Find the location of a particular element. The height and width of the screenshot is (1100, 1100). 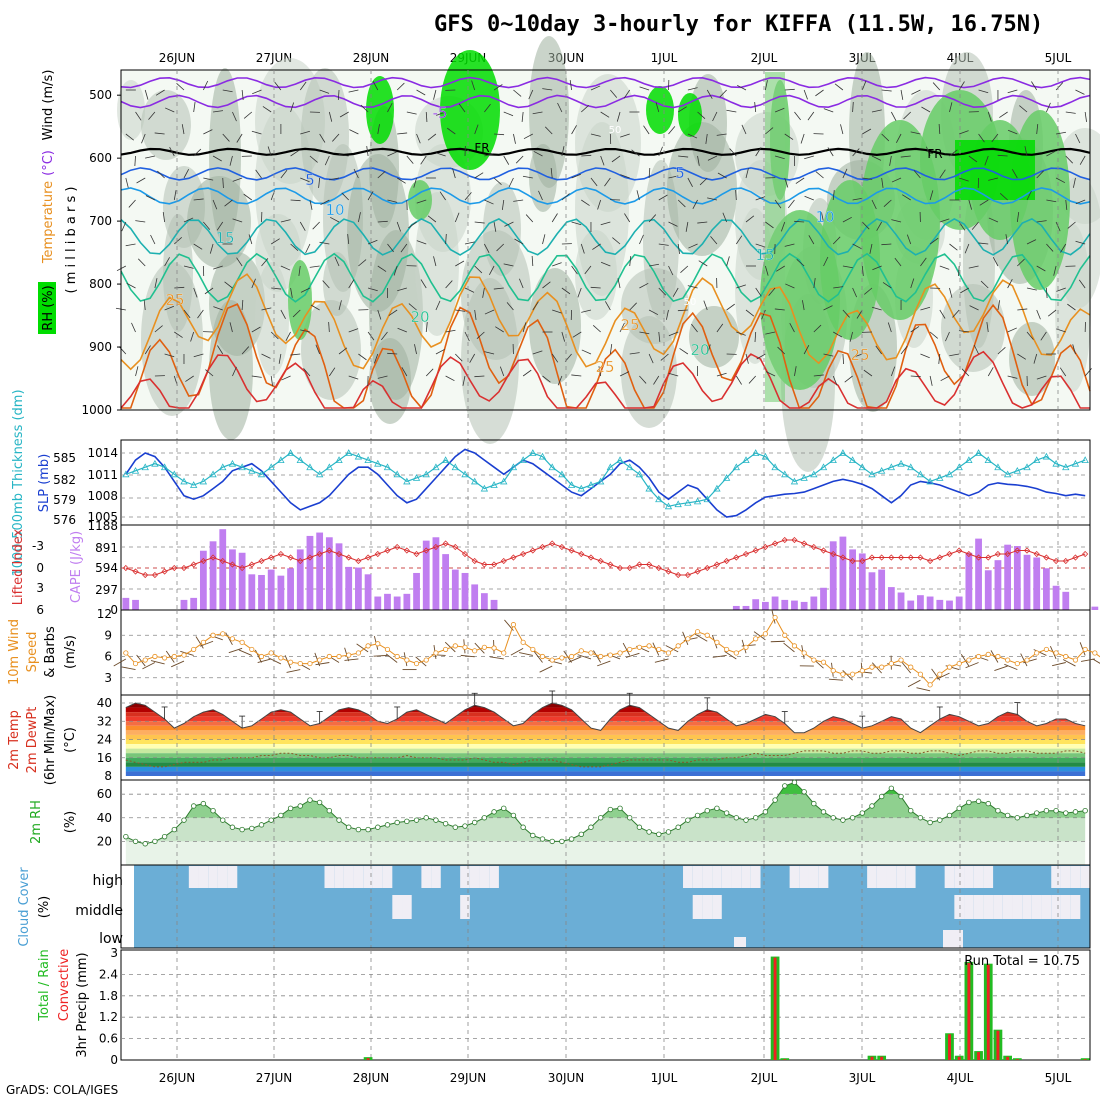

cape-tick-4: 0 is located at coordinates (114, 610).